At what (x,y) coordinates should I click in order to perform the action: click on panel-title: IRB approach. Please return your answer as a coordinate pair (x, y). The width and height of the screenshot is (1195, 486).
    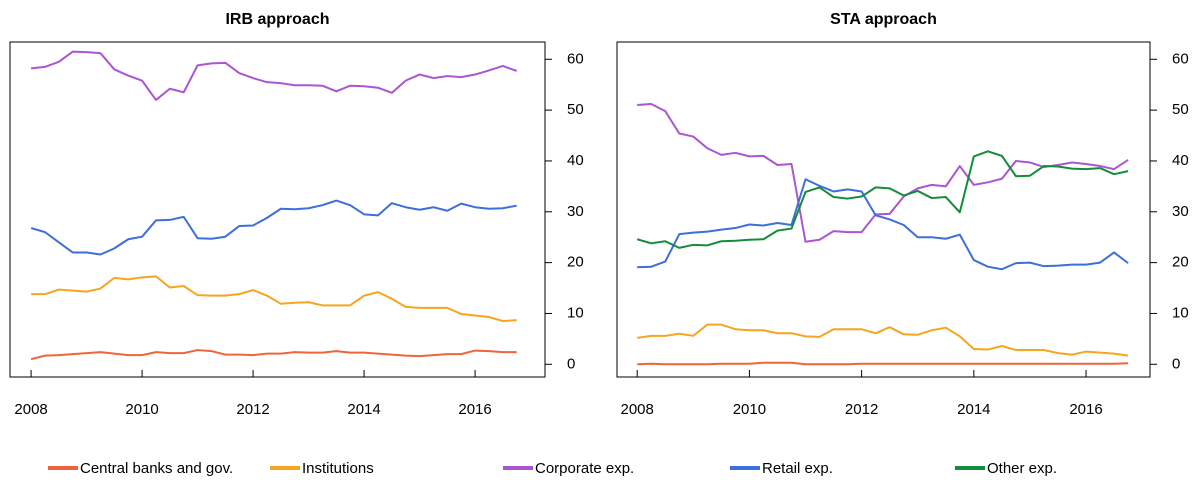
    Looking at the image, I should click on (277, 19).